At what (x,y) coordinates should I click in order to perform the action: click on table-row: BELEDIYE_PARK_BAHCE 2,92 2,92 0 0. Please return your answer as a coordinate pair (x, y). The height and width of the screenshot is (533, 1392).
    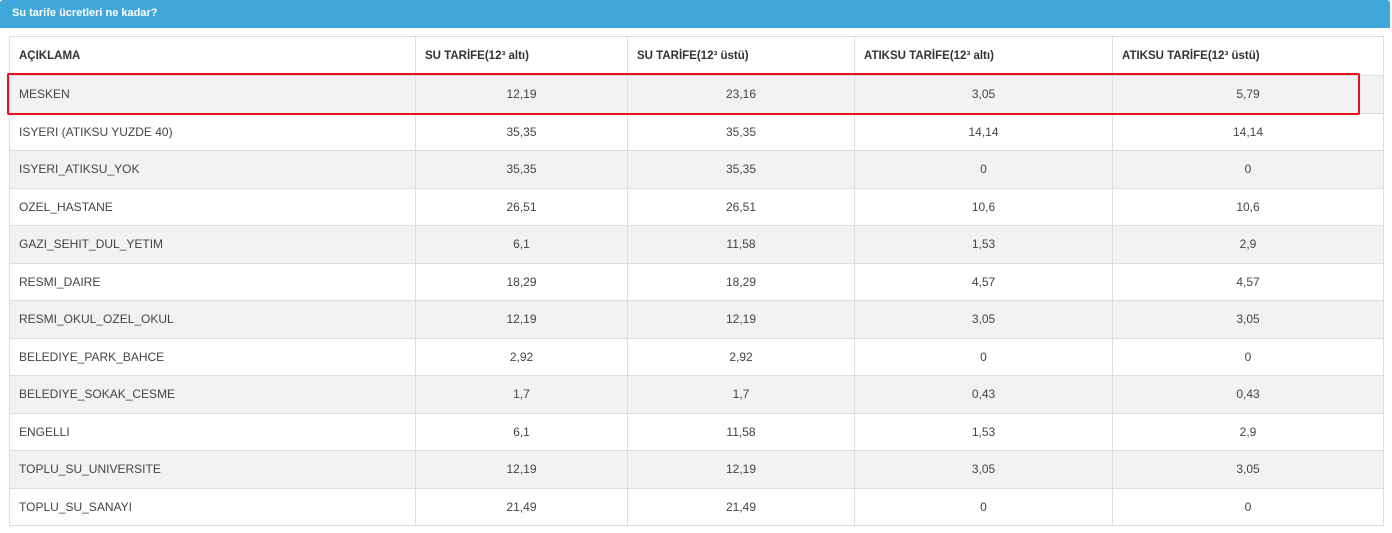
    Looking at the image, I should click on (696, 356).